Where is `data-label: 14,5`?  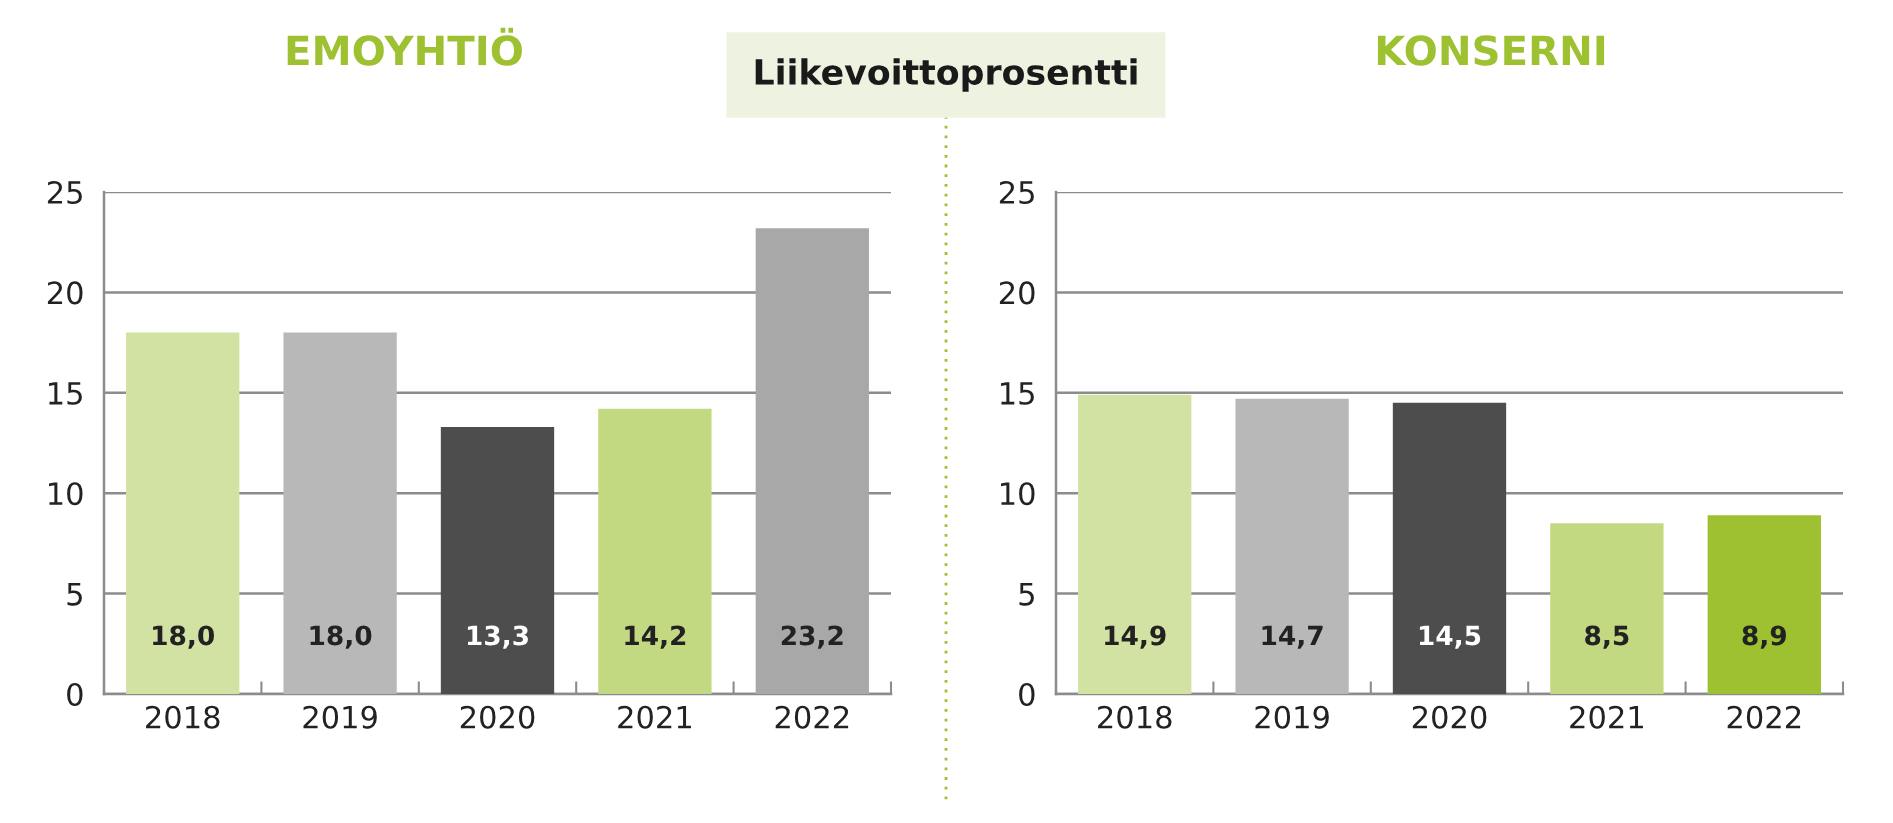 data-label: 14,5 is located at coordinates (1450, 637).